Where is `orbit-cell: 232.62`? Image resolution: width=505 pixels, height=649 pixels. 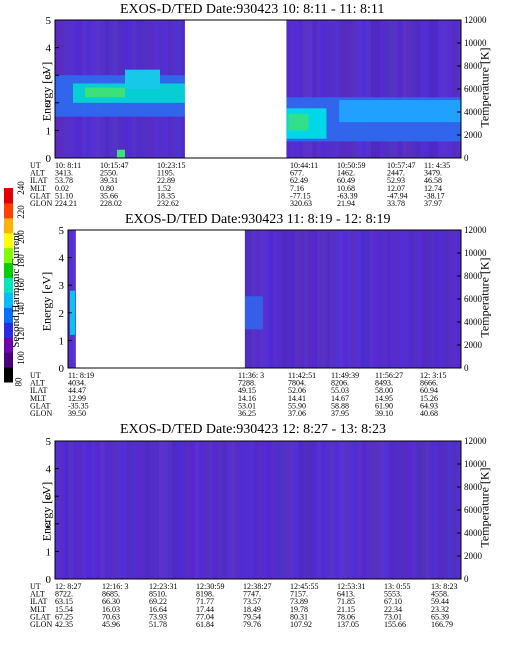
orbit-cell: 232.62 is located at coordinates (168, 203).